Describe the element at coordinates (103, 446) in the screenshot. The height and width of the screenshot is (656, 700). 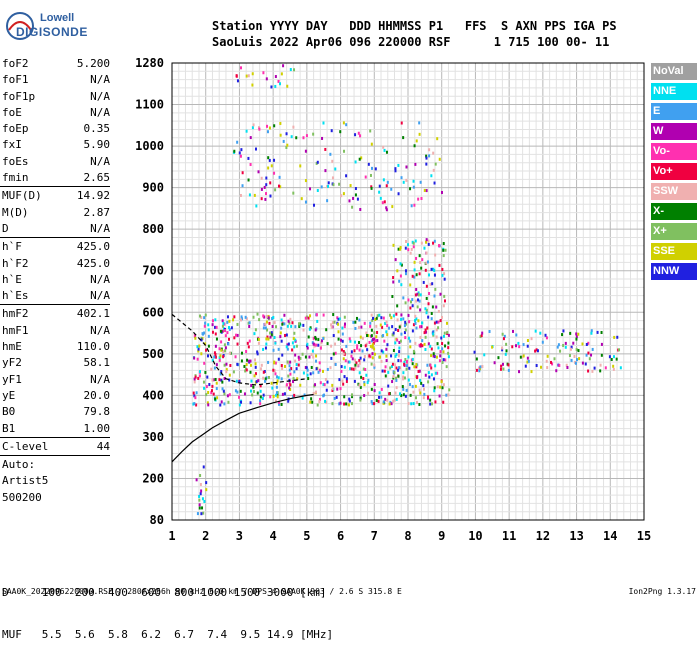
I see `param-value: 44` at that location.